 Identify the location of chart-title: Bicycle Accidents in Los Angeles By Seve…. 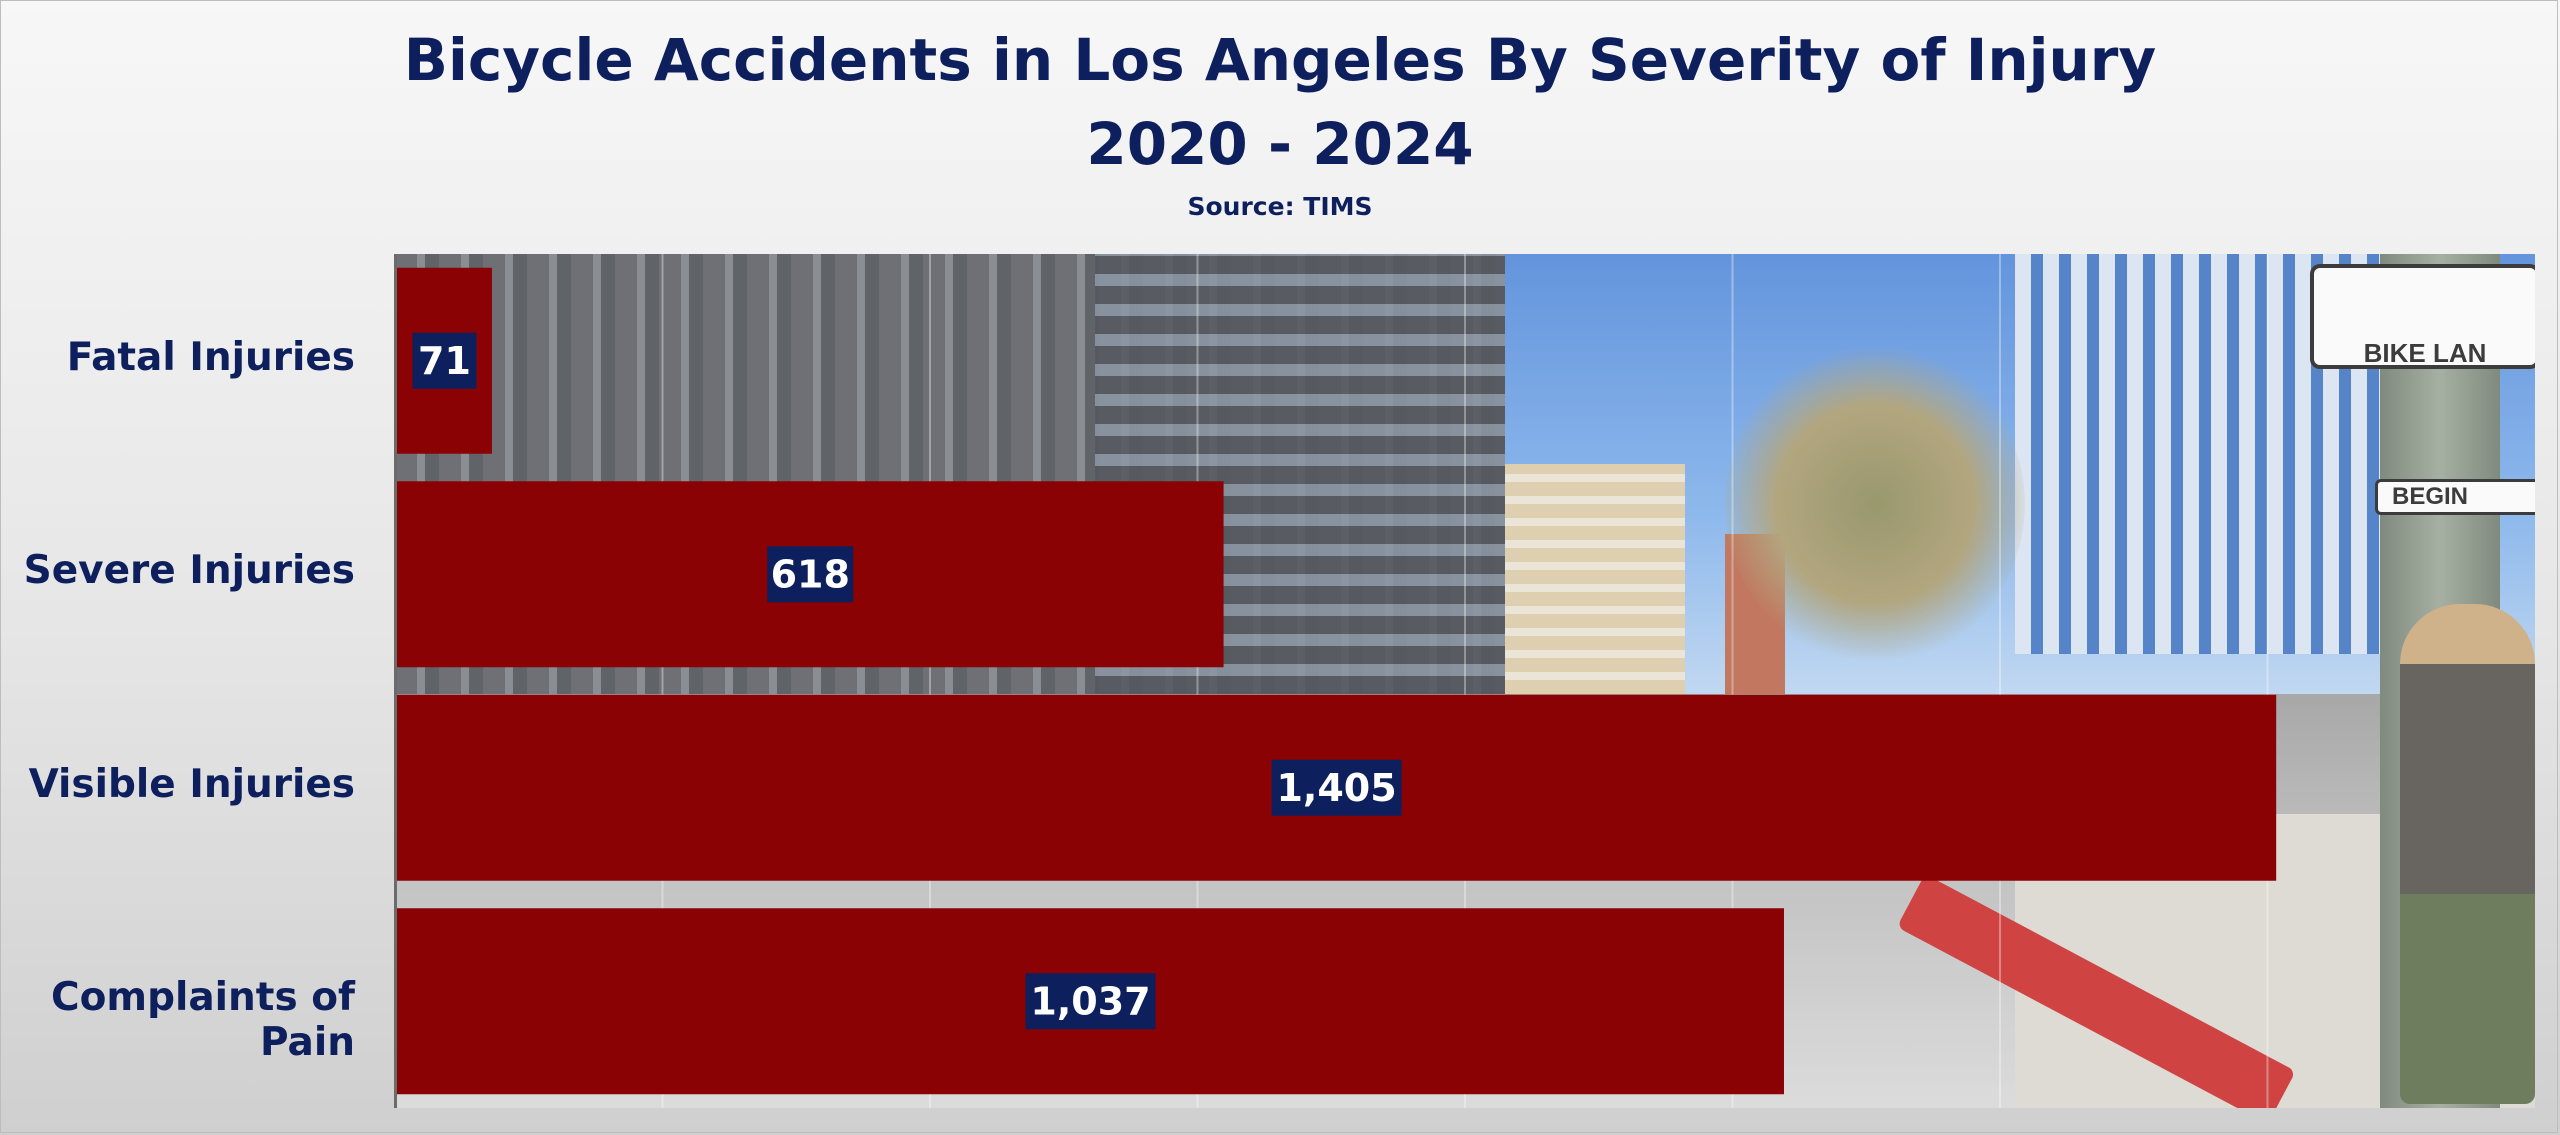
(1280, 60).